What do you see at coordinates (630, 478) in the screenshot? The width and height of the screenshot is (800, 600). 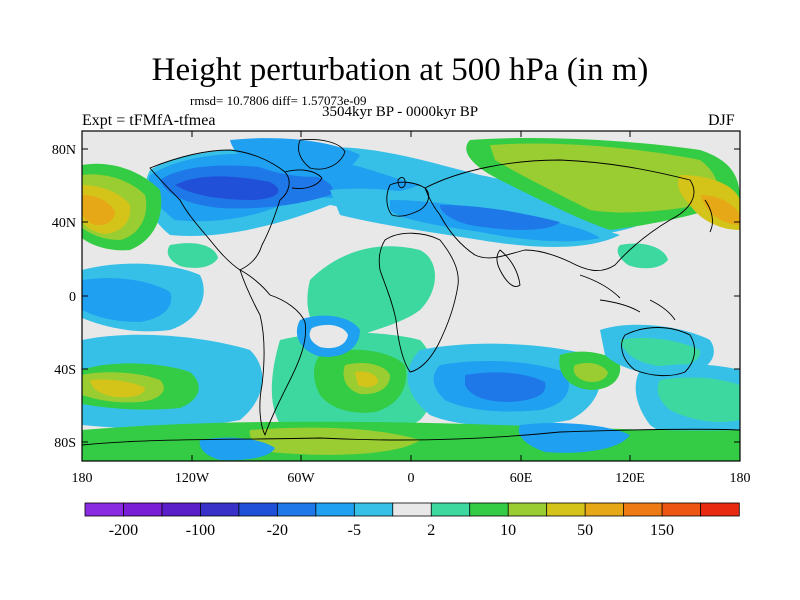 I see `x-tick-label: 120E` at bounding box center [630, 478].